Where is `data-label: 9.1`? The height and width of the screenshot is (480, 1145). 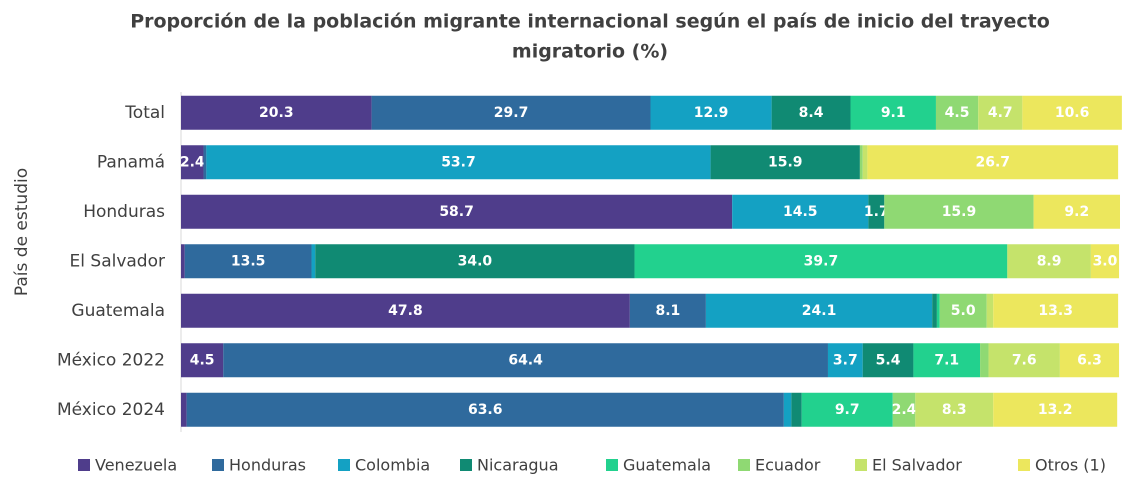
data-label: 9.1 is located at coordinates (893, 113).